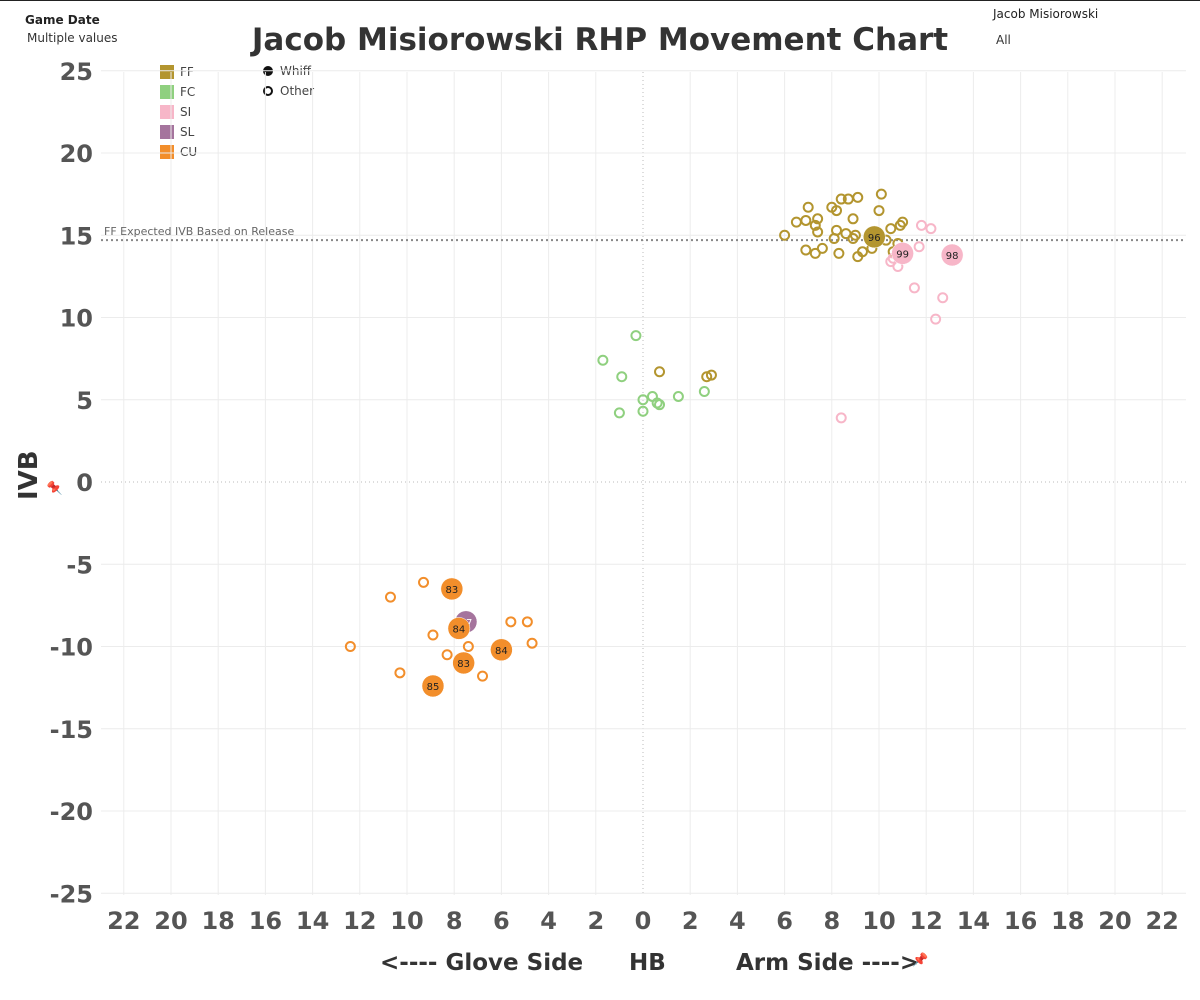 This screenshot has width=1200, height=1000. I want to click on y-tick-label: 15, so click(76, 236).